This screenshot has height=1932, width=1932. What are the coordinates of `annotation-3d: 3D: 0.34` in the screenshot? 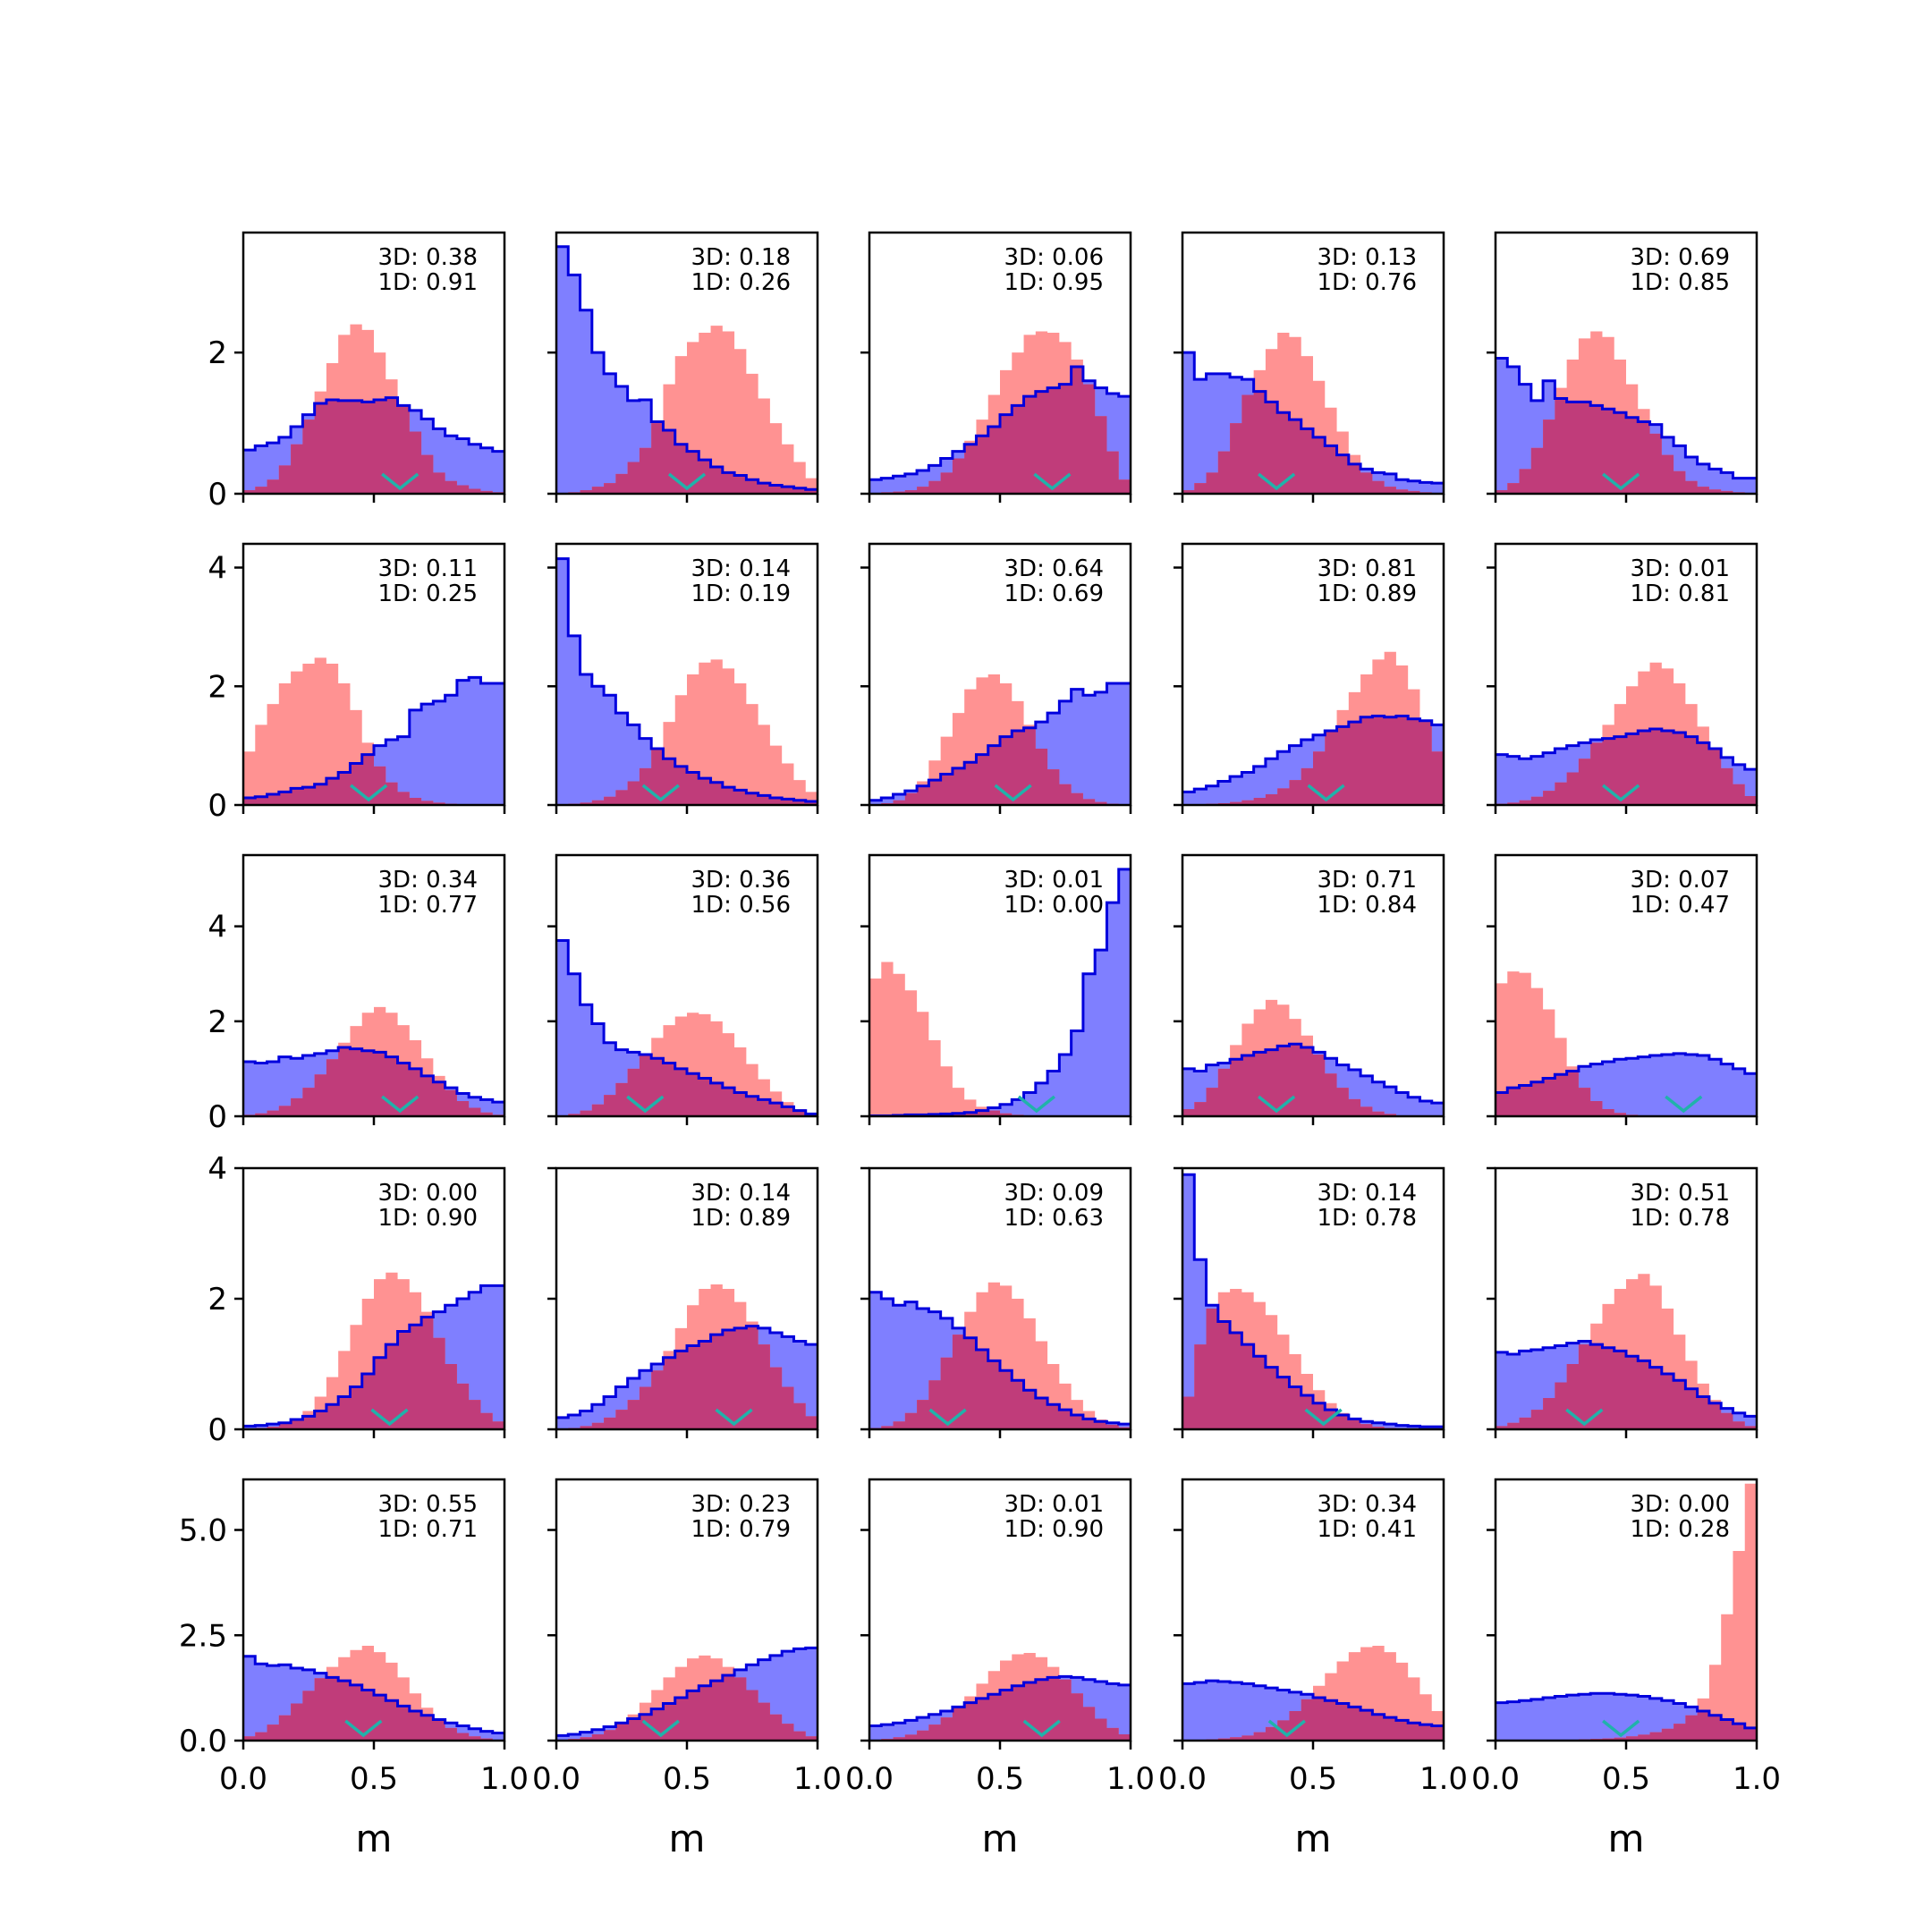 It's located at (1367, 1504).